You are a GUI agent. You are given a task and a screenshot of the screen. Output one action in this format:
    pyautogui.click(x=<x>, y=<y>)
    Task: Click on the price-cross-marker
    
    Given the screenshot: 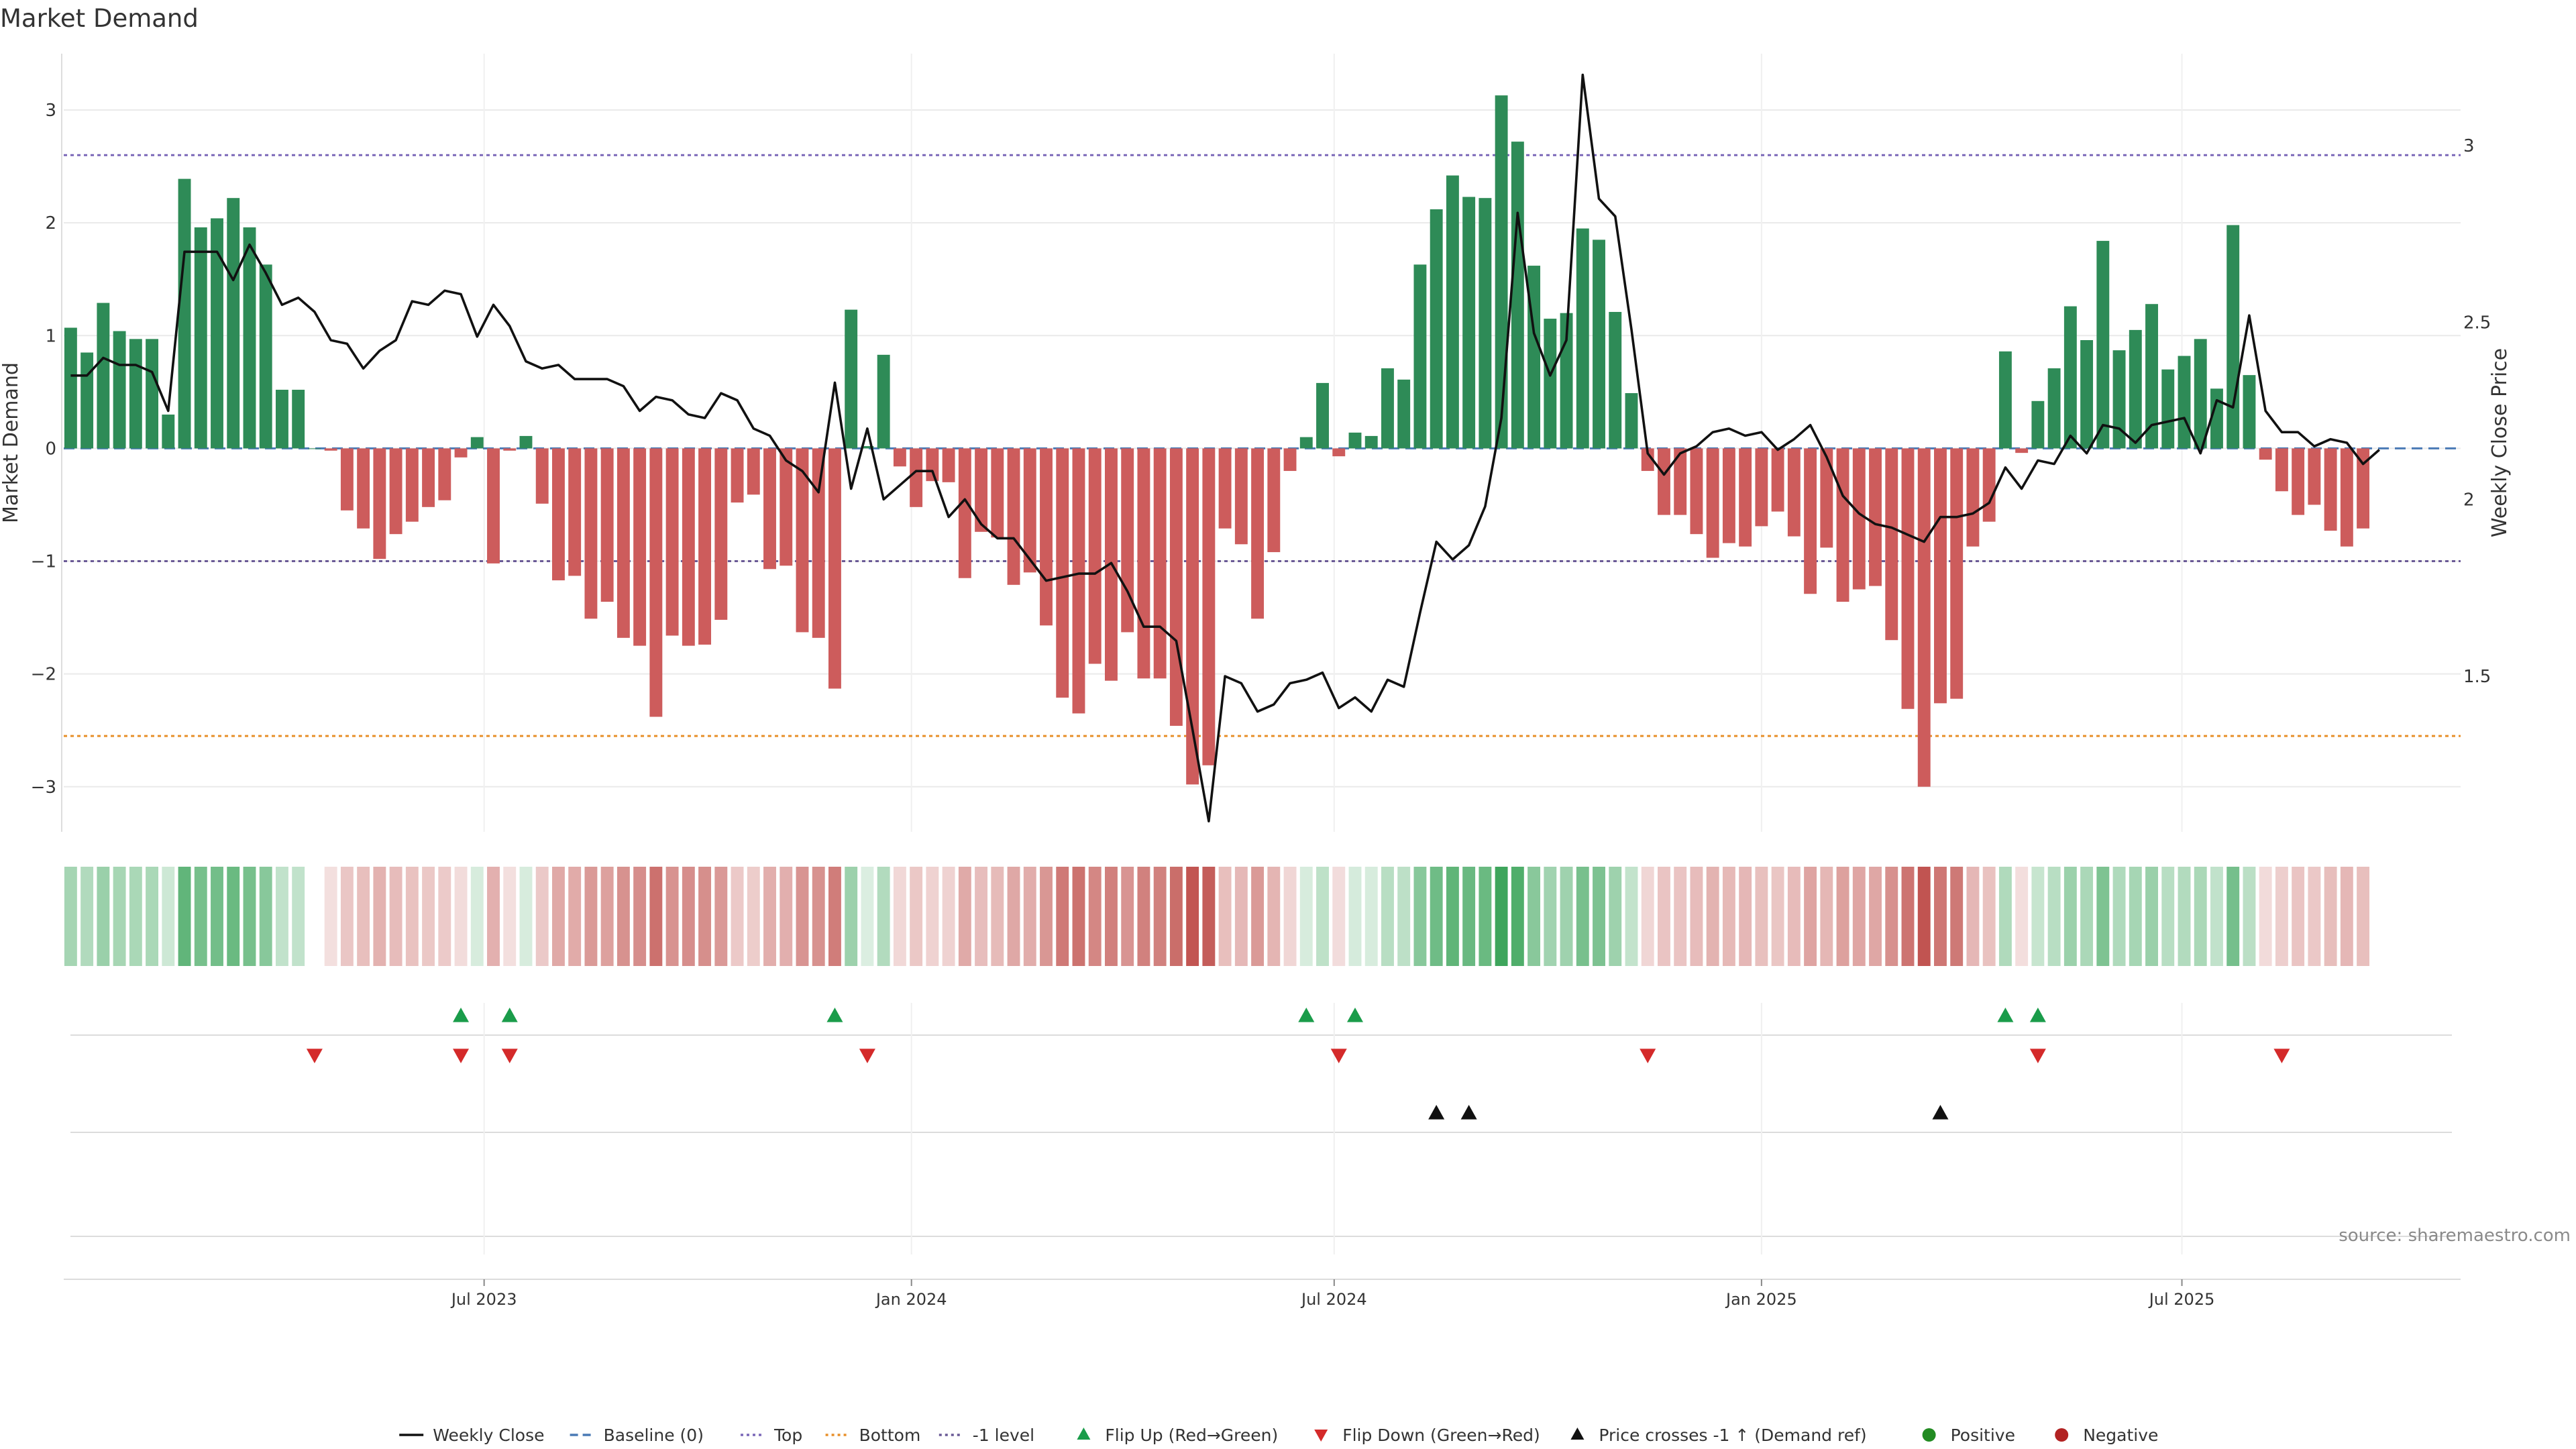 What is the action you would take?
    pyautogui.click(x=1940, y=1112)
    